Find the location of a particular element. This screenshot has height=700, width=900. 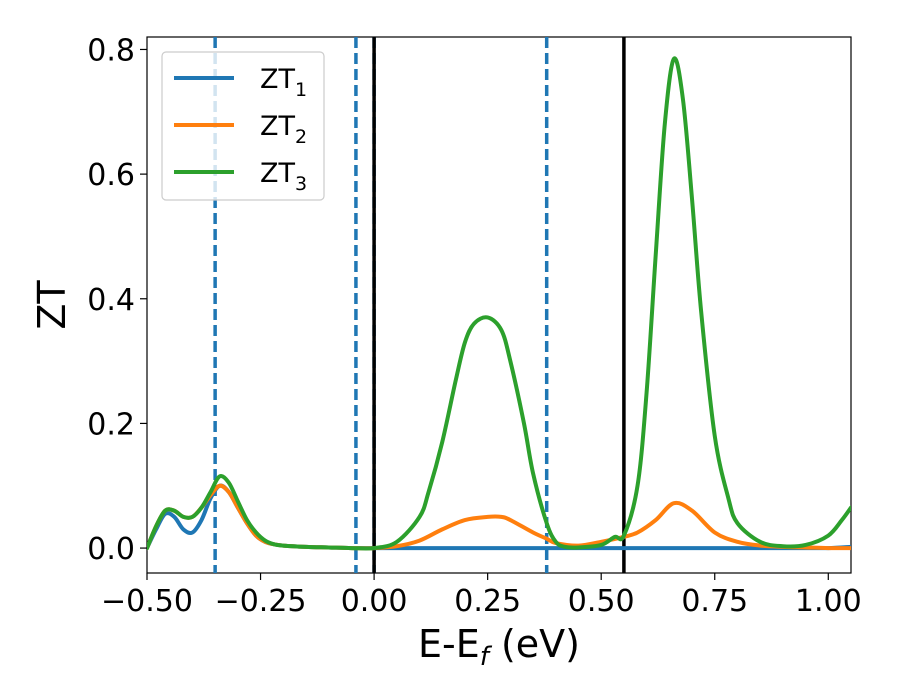

series-line-zt1 is located at coordinates (499, 517).